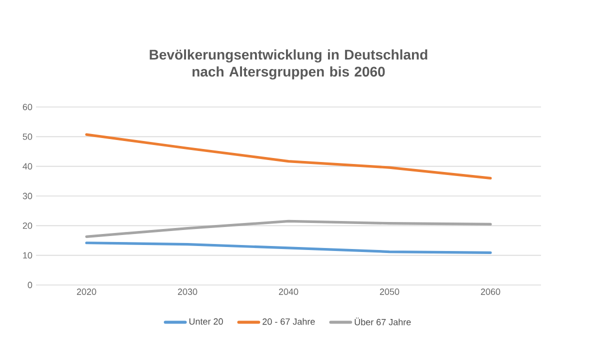  Describe the element at coordinates (86, 291) in the screenshot. I see `x-tick-label: 2020` at that location.